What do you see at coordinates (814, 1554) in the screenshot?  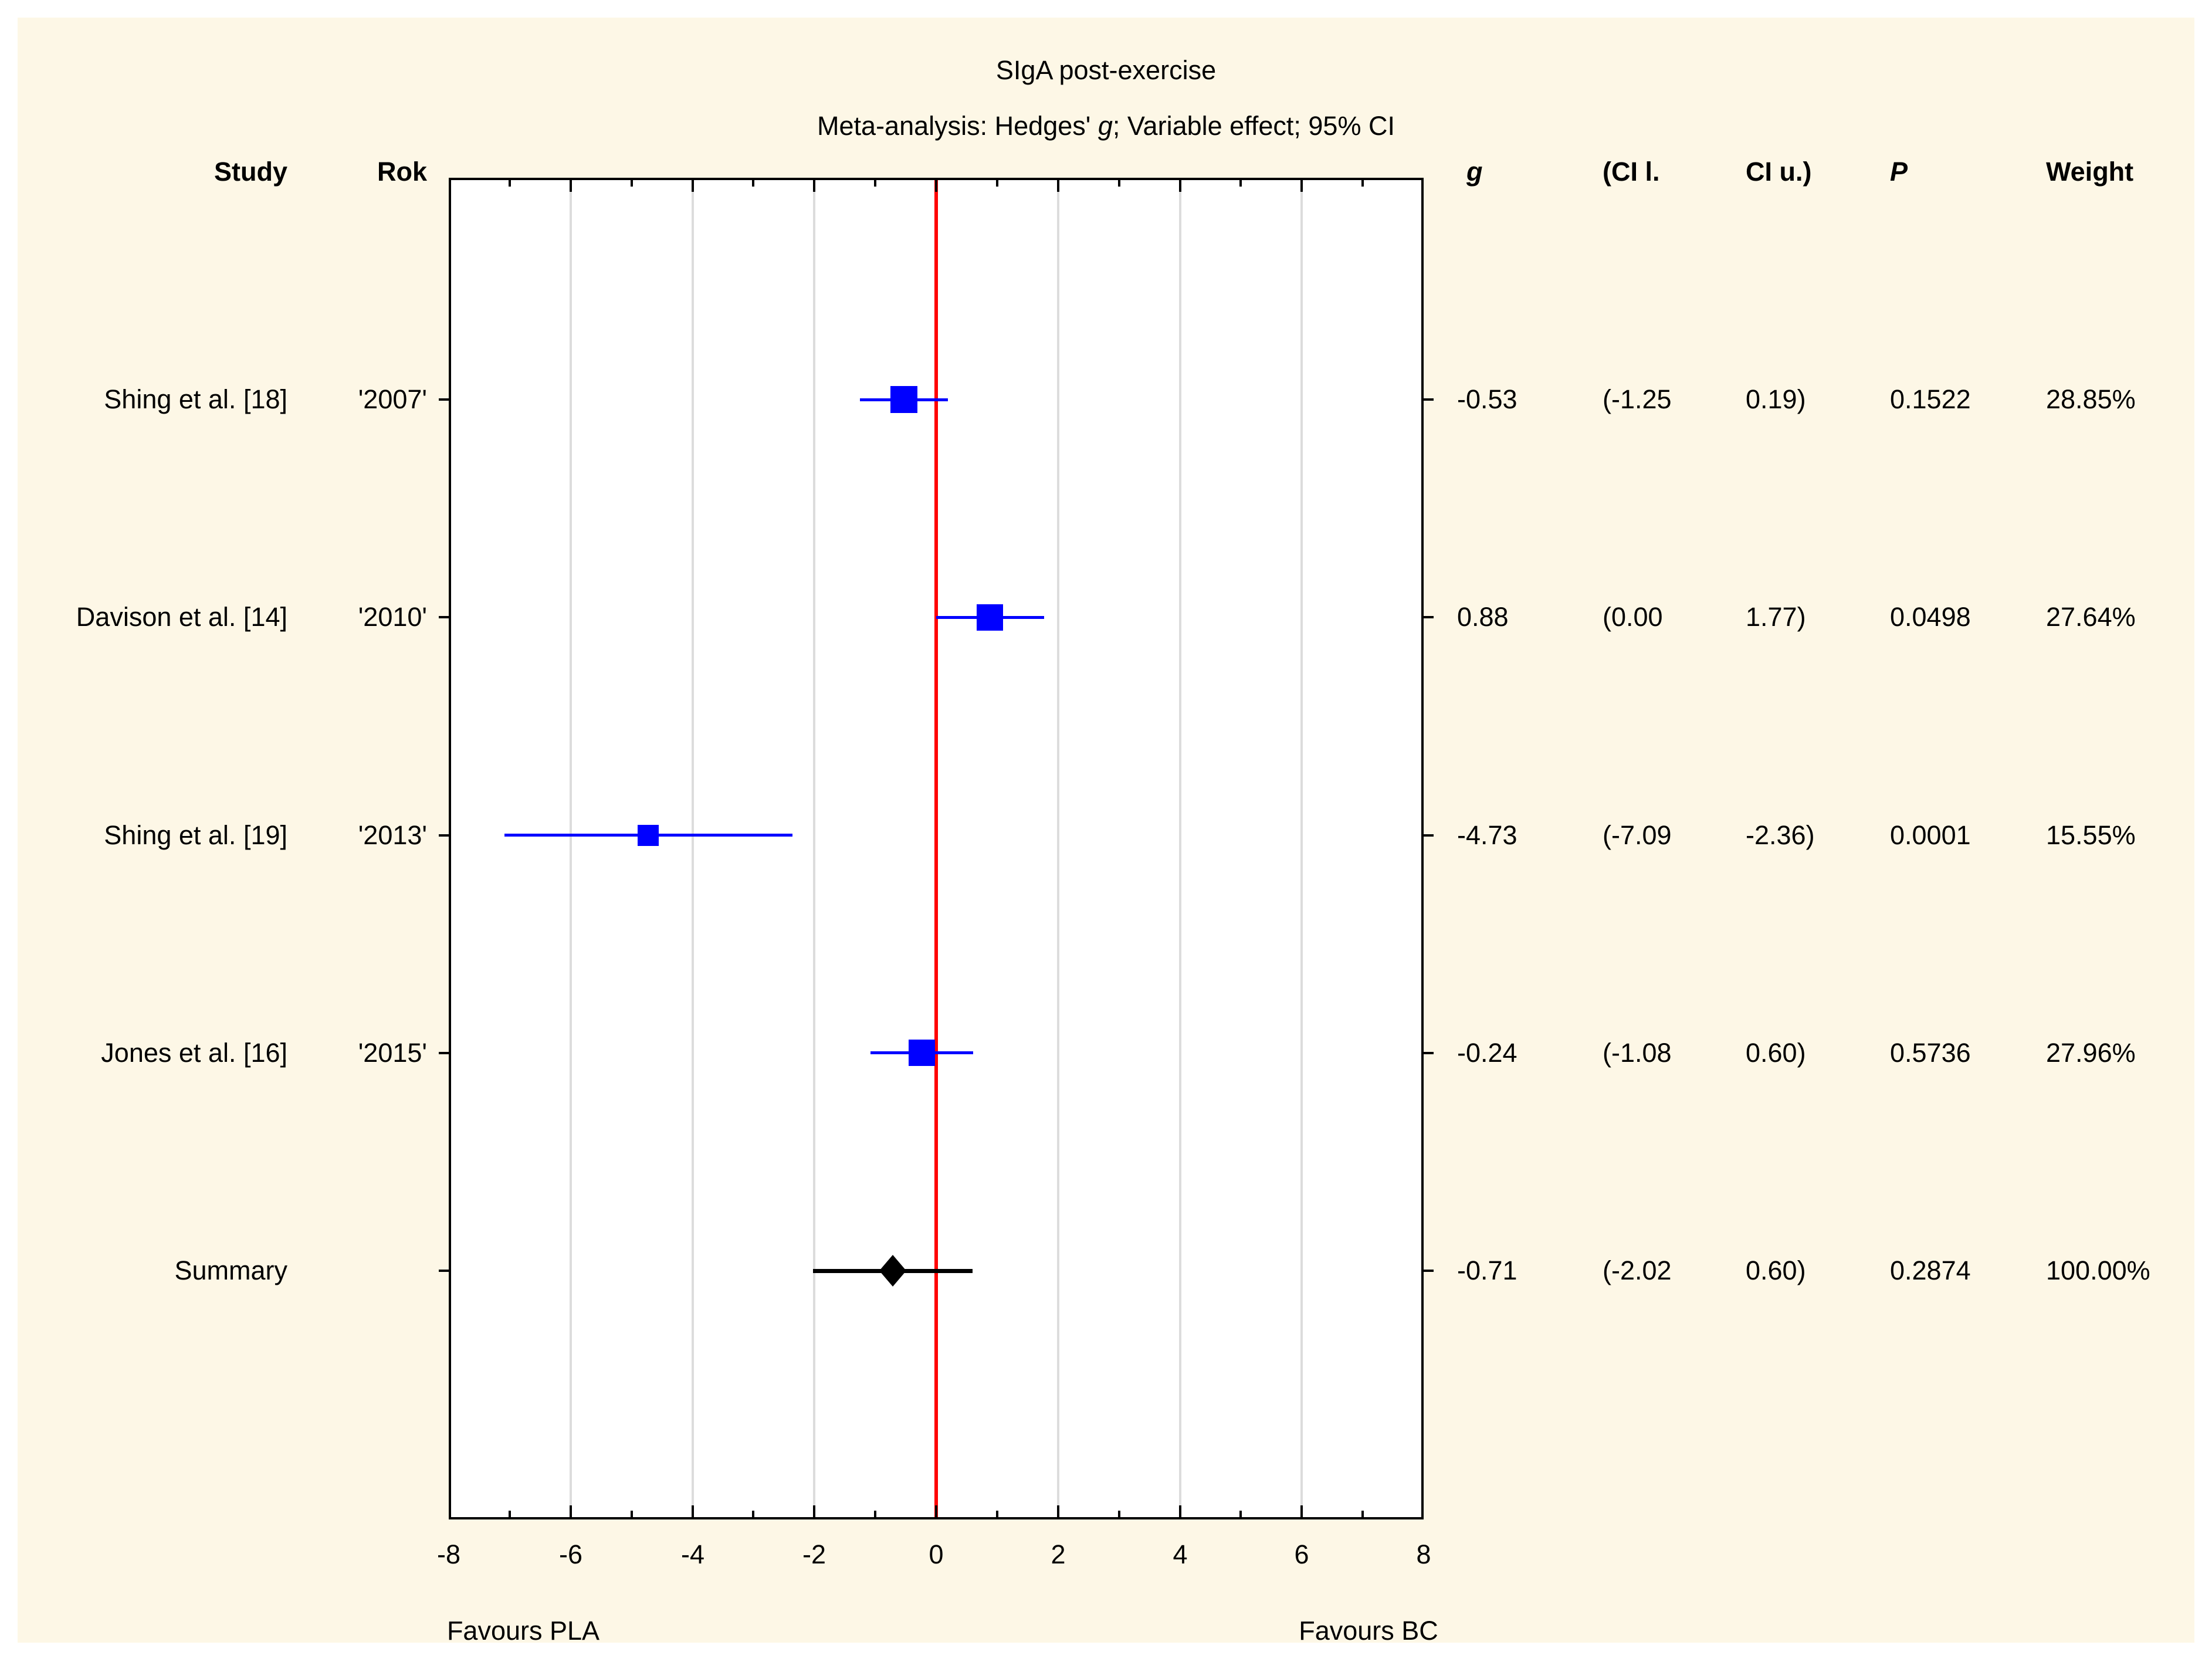 I see `x-tick-label: -2` at bounding box center [814, 1554].